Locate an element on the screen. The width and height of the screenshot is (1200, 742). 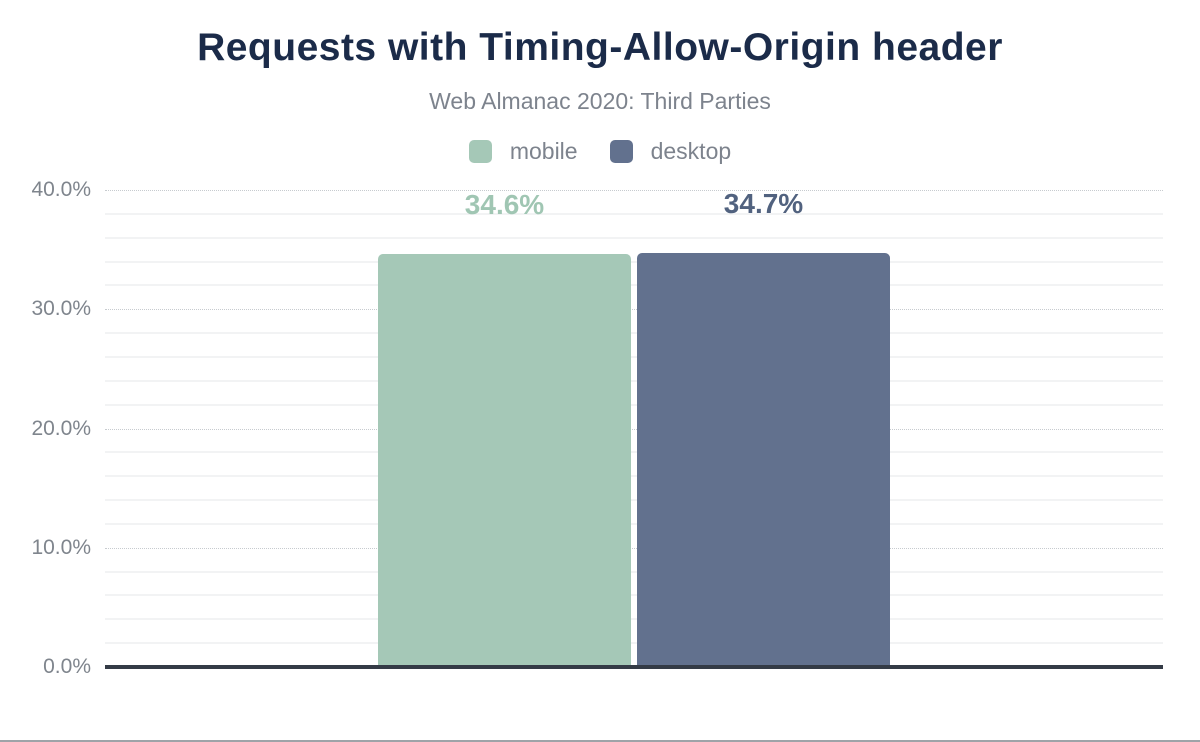
legend: mobile desktop is located at coordinates (600, 151).